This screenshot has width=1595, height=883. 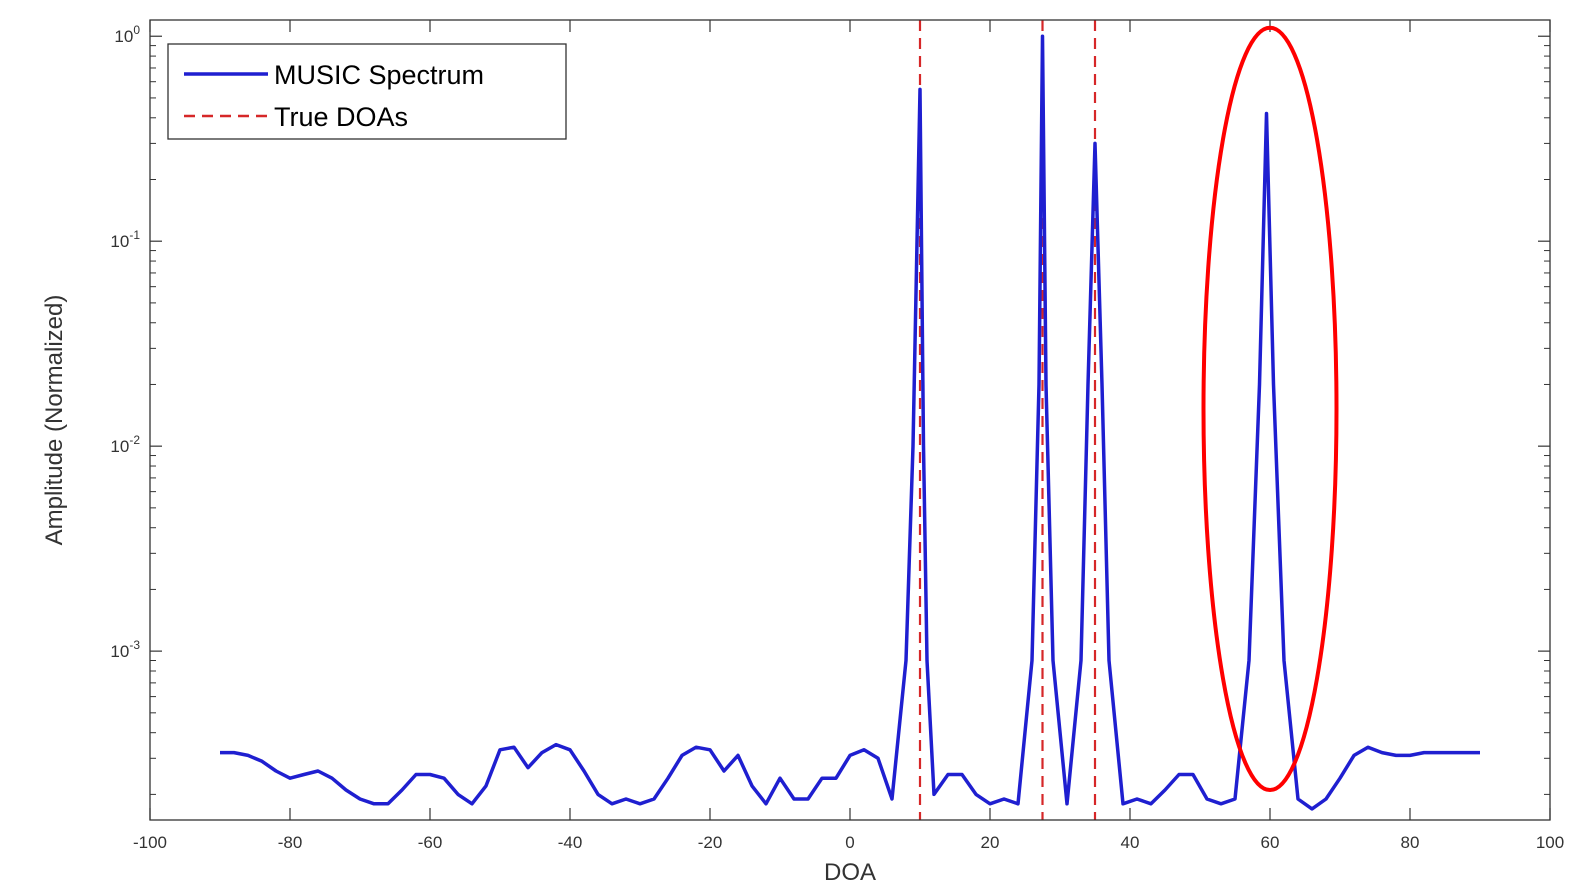 What do you see at coordinates (54, 420) in the screenshot?
I see `y-axis-label: Amplitude (Normalized)` at bounding box center [54, 420].